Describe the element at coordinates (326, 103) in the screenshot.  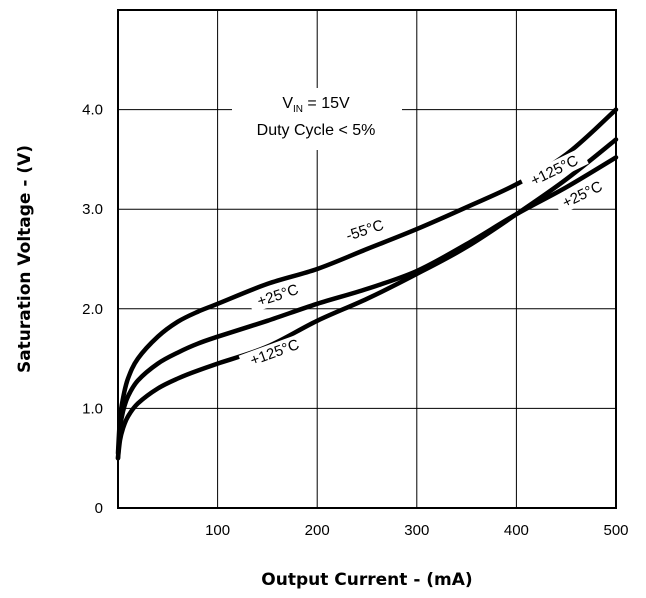
I see `vin-value: = 15V` at that location.